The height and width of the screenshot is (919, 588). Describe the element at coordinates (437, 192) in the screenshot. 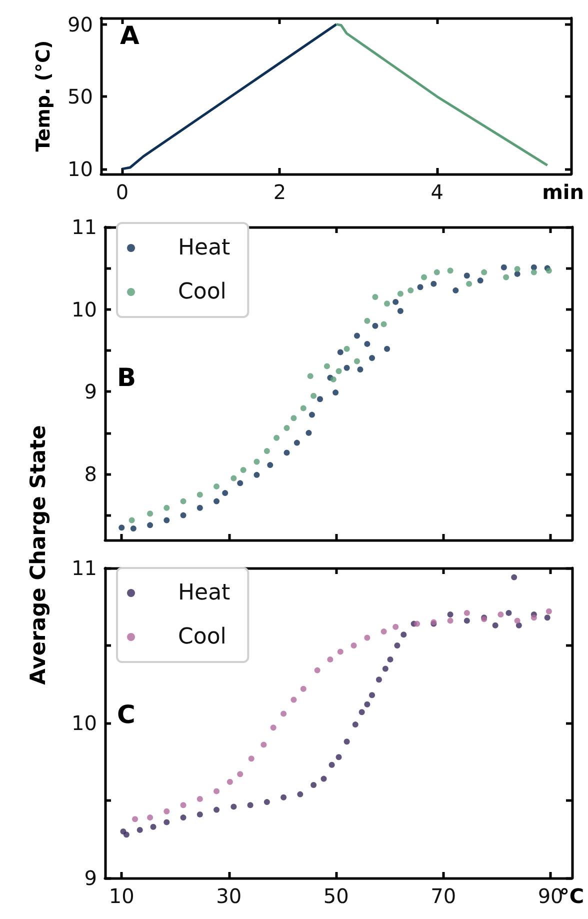

I see `x-tick-label: 4` at that location.